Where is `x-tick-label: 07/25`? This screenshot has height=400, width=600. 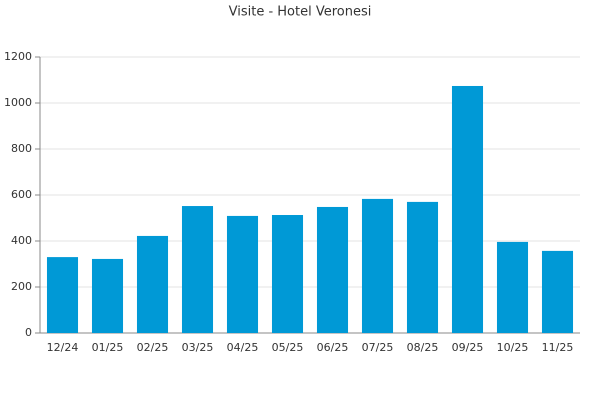
x-tick-label: 07/25 is located at coordinates (378, 347).